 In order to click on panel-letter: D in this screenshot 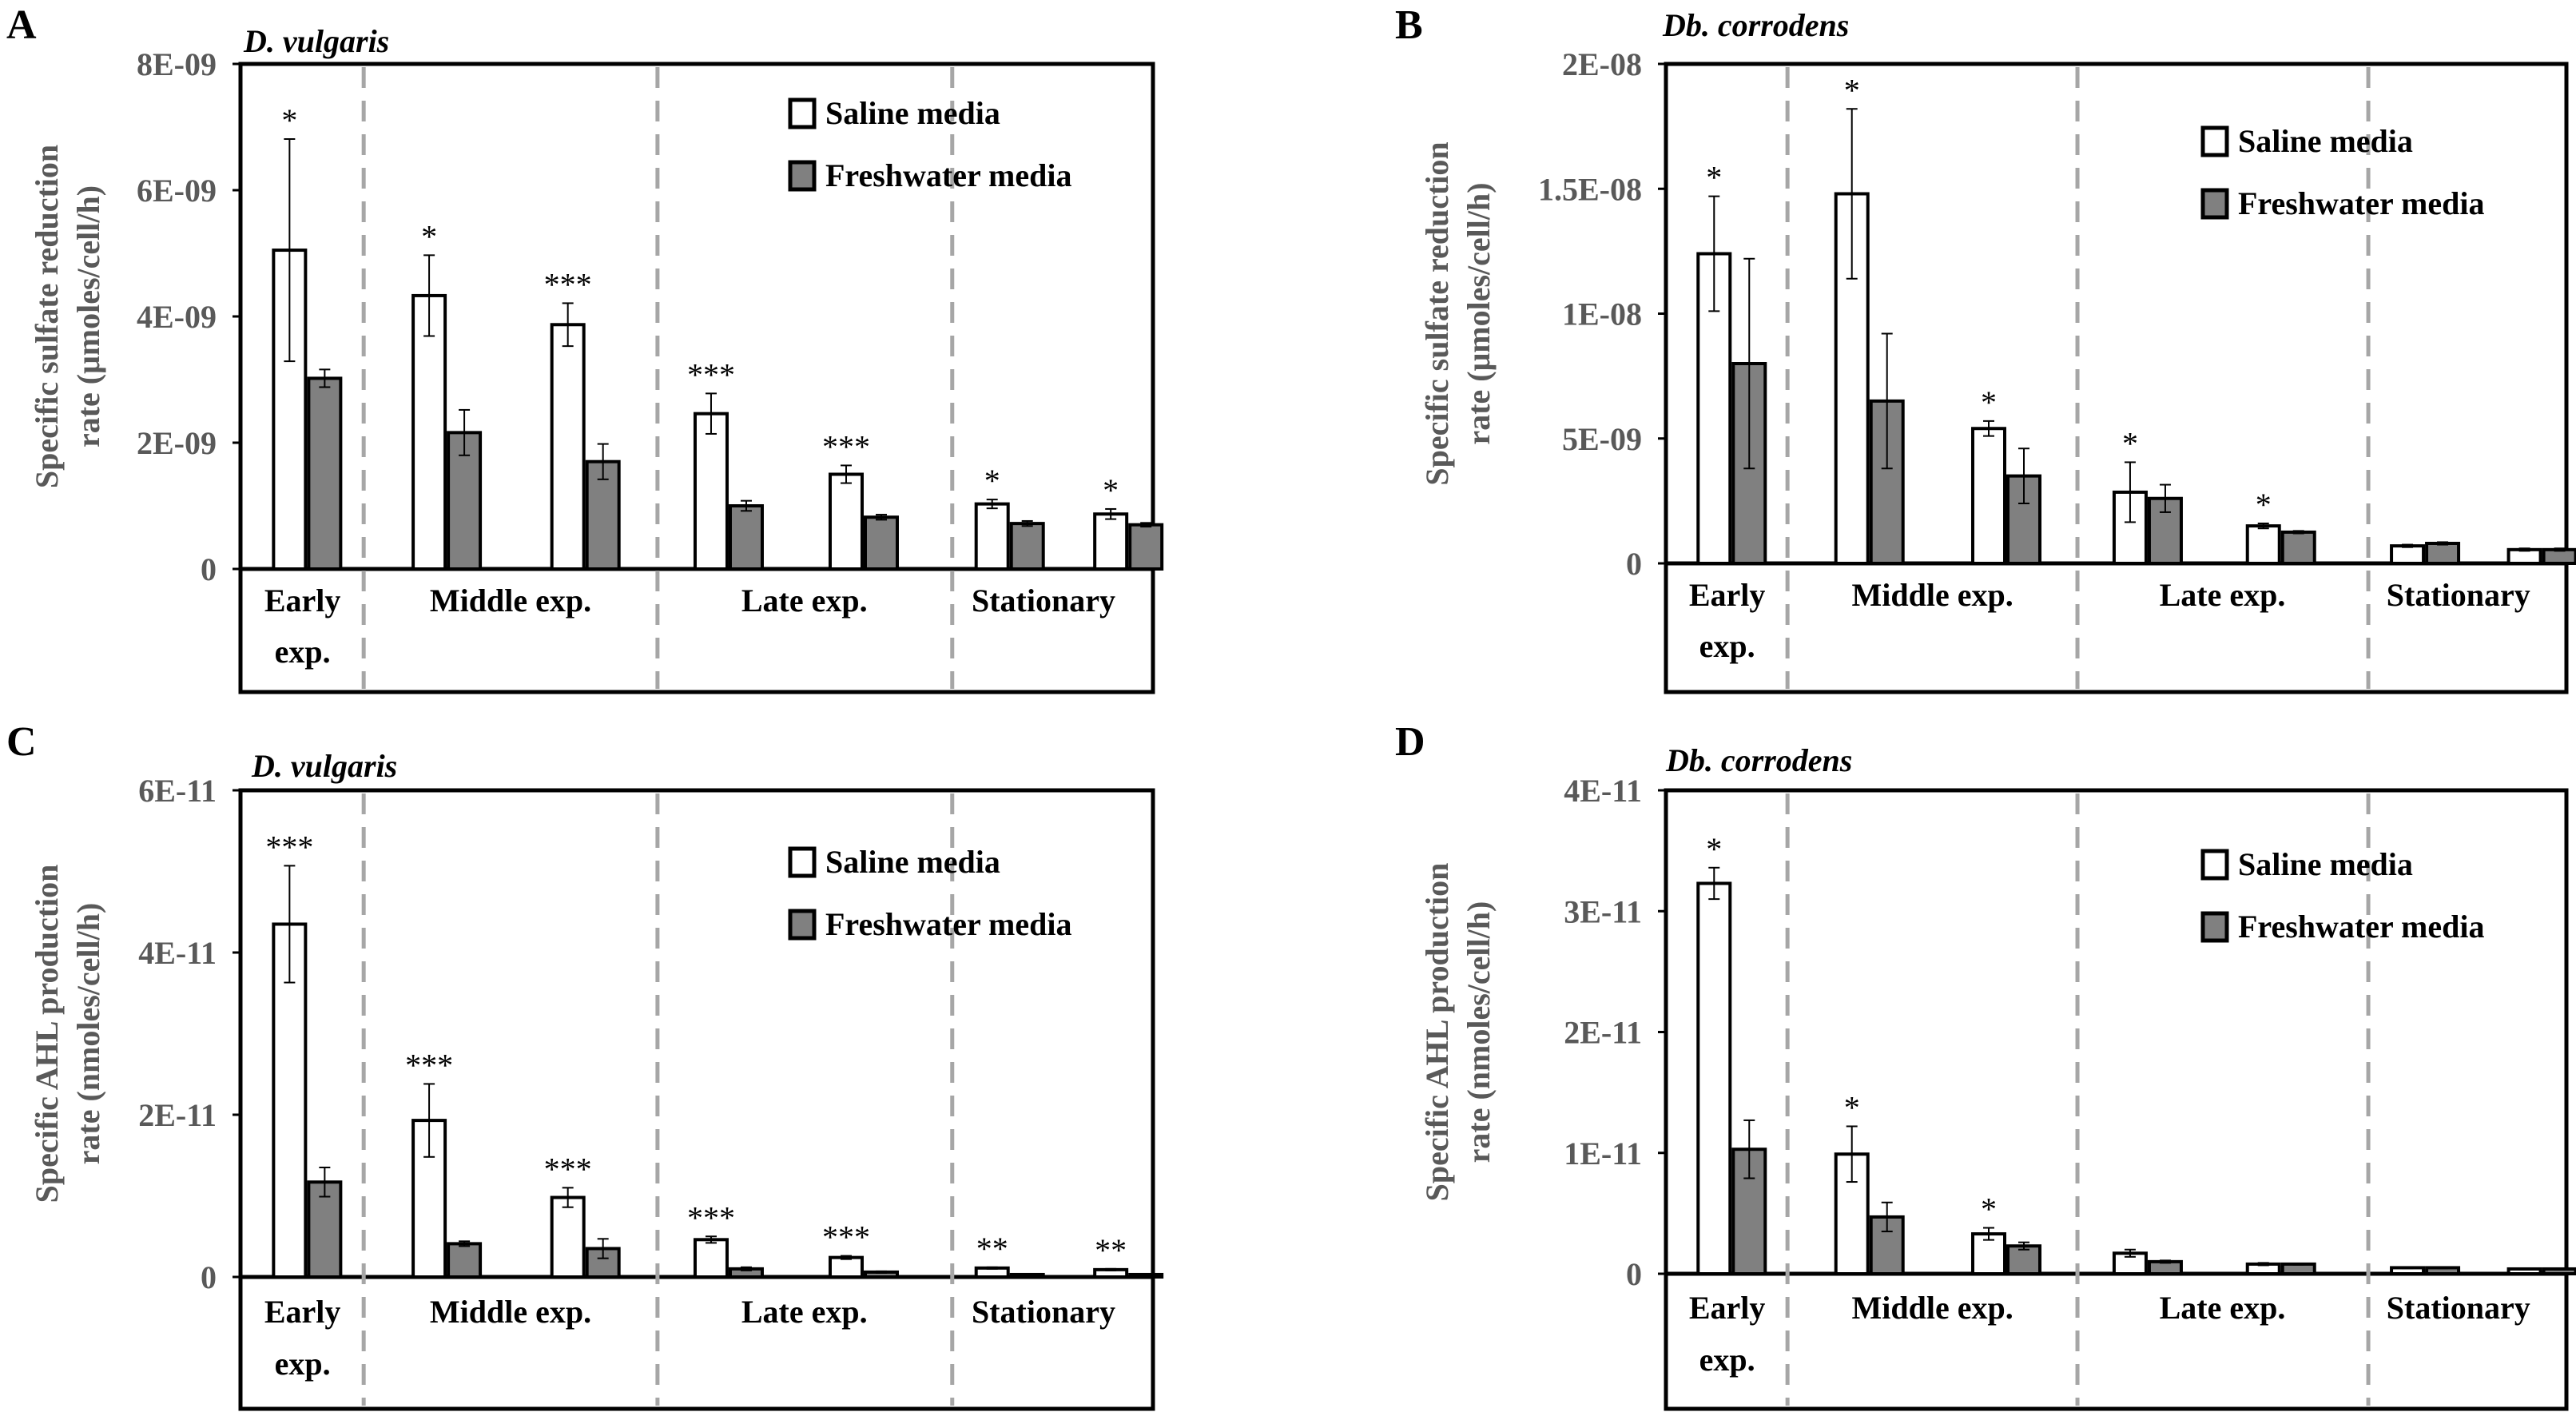, I will do `click(1410, 742)`.